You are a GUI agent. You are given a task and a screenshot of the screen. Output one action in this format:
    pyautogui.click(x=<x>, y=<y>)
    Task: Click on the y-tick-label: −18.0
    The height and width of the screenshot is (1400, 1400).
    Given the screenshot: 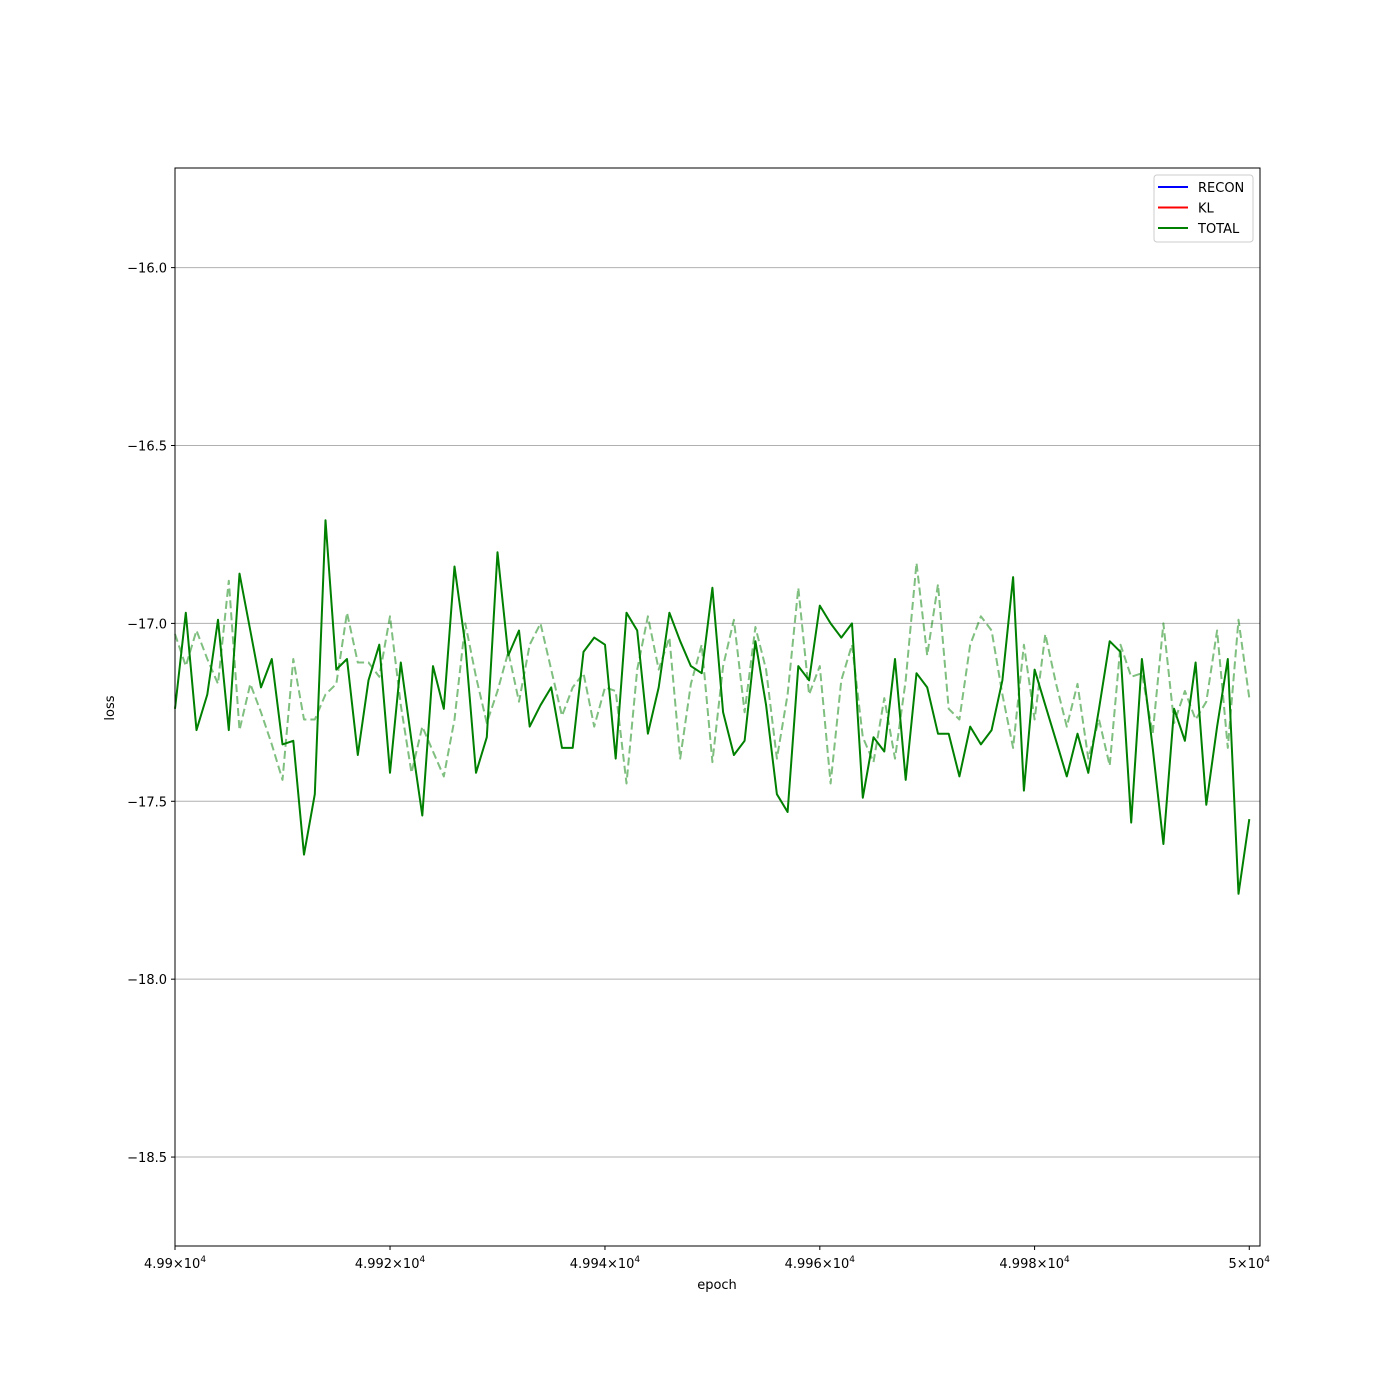 What is the action you would take?
    pyautogui.click(x=147, y=980)
    